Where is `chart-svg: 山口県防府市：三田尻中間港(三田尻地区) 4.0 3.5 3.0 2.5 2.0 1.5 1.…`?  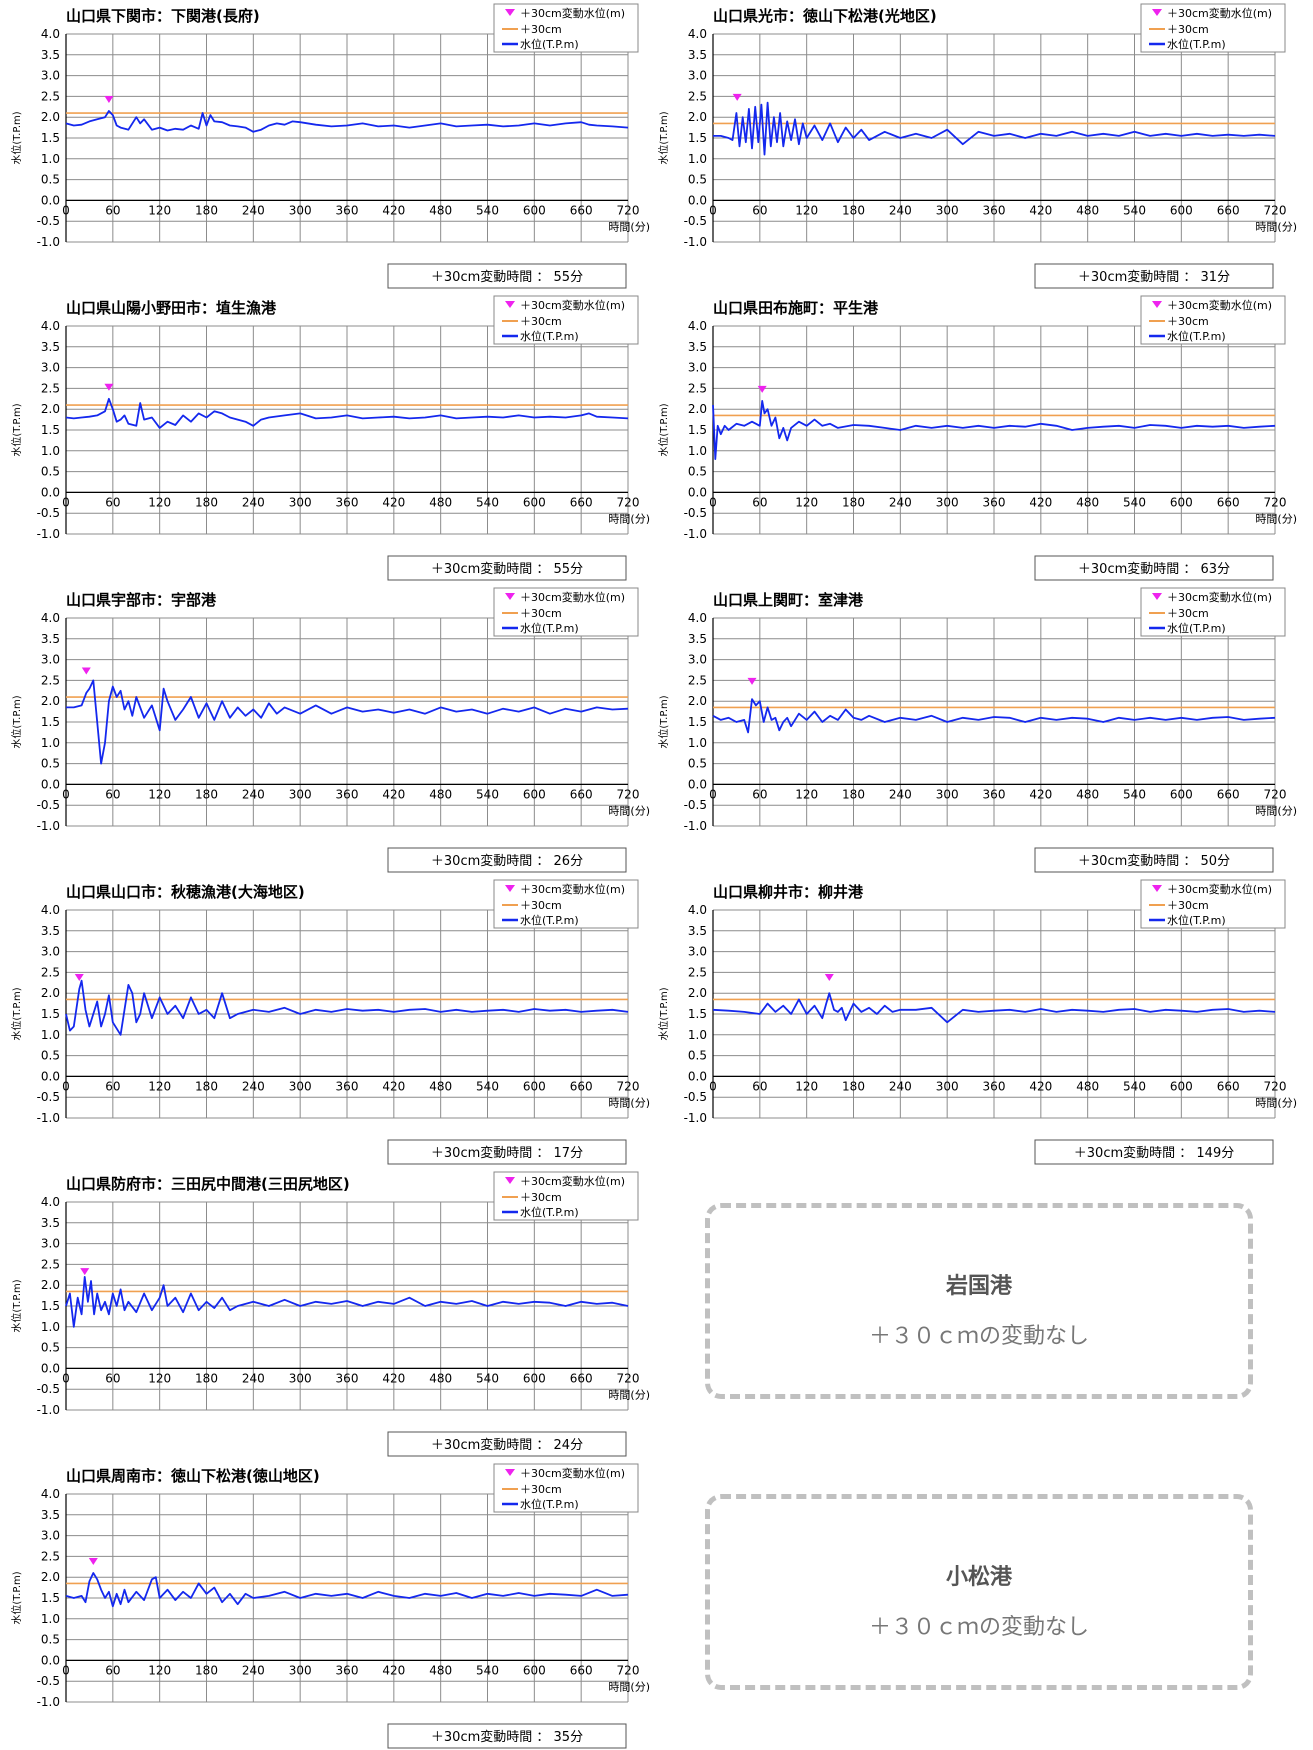
chart-svg: 山口県防府市：三田尻中間港(三田尻地区) 4.0 3.5 3.0 2.5 2.0 1.5 1.… is located at coordinates (330, 1314).